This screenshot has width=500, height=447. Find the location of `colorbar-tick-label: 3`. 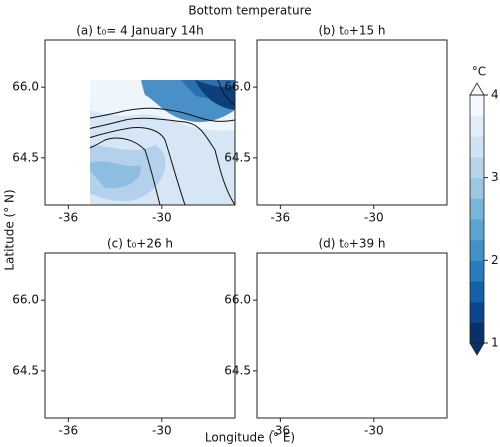

colorbar-tick-label: 3 is located at coordinates (495, 177).